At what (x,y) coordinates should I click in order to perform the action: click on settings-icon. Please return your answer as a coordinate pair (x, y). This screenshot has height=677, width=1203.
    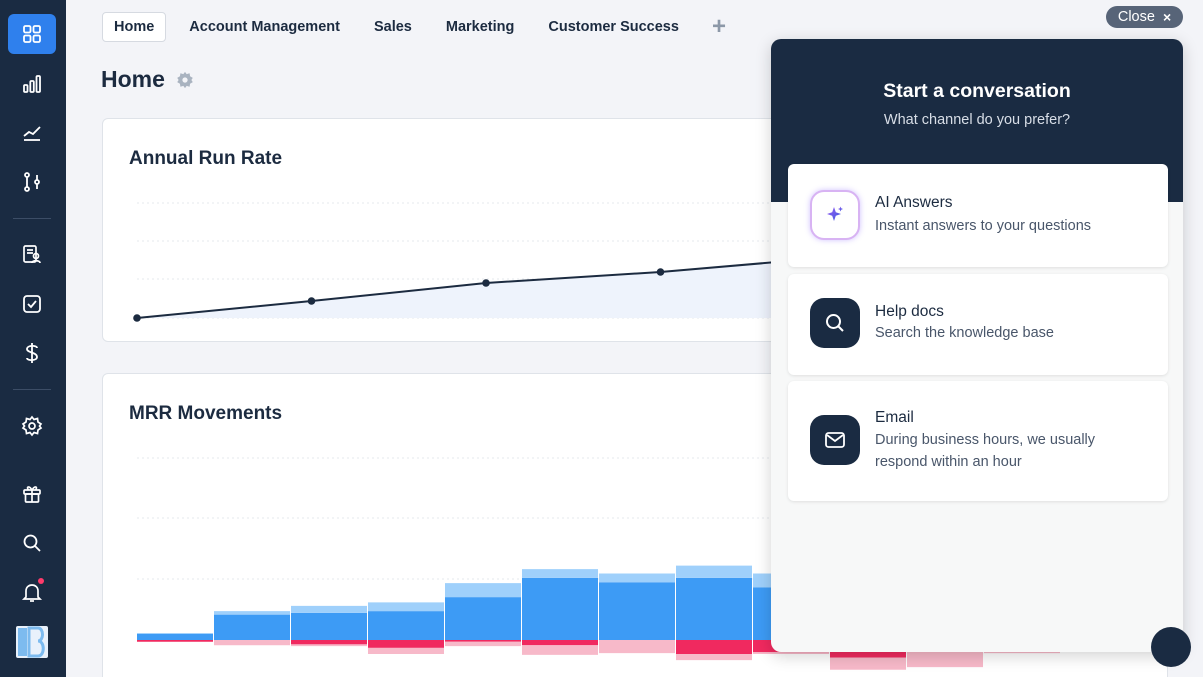
    Looking at the image, I should click on (32, 426).